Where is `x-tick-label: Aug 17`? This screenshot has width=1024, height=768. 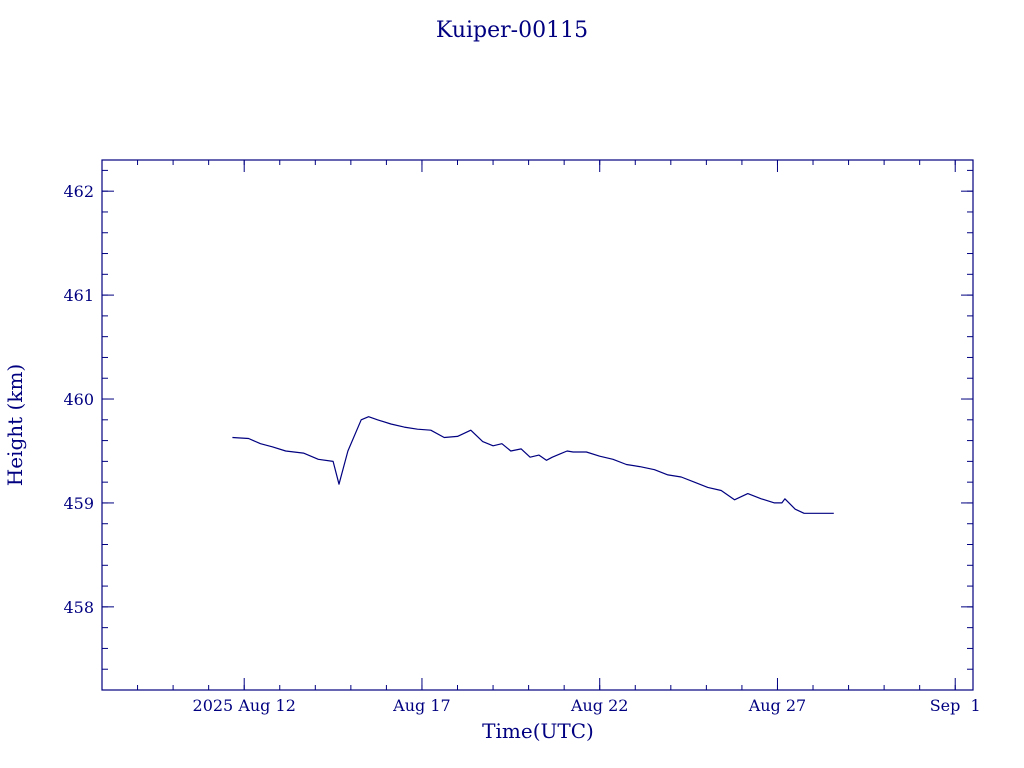
x-tick-label: Aug 17 is located at coordinates (421, 705).